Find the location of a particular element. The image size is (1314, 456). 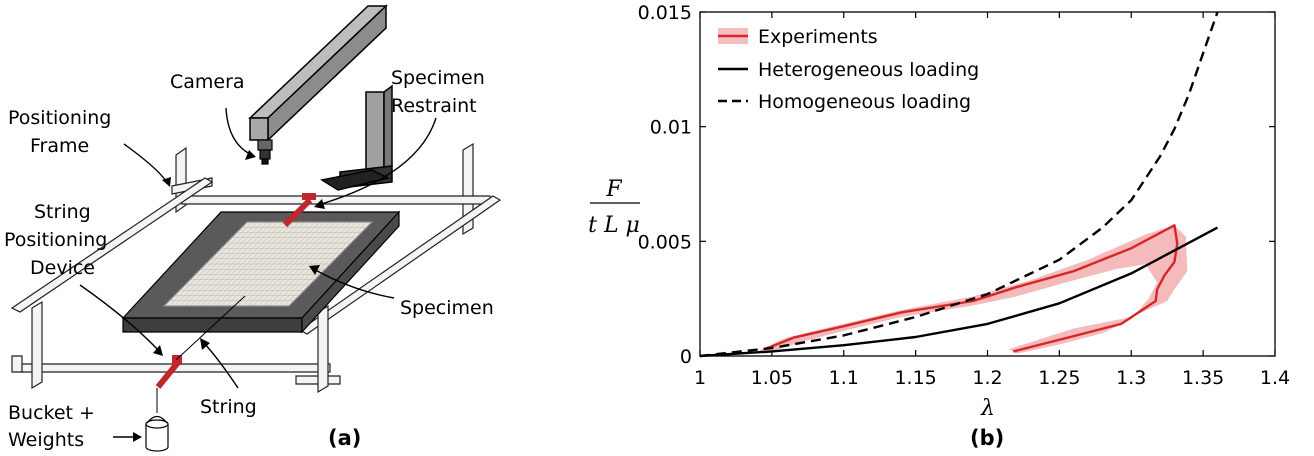

xtick-label: 1.25 is located at coordinates (1059, 378).